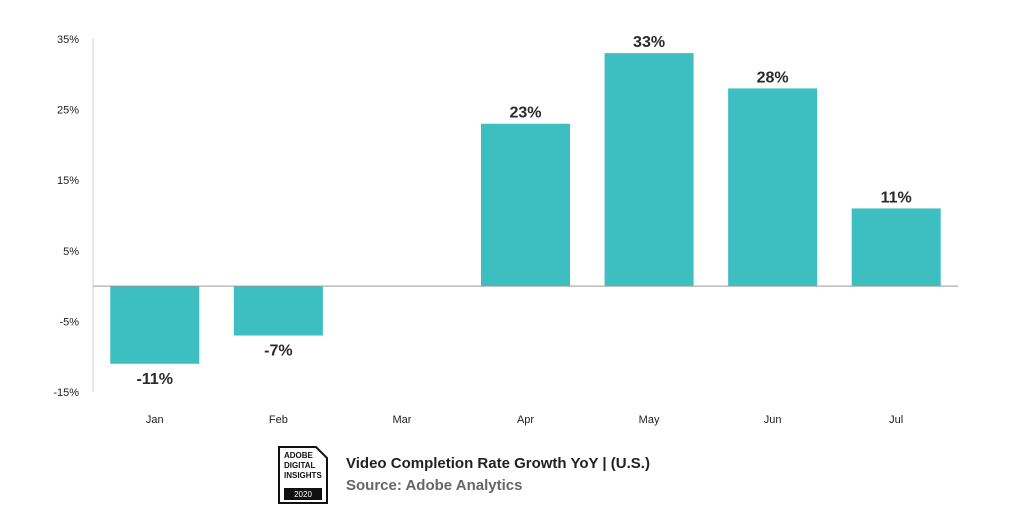 The width and height of the screenshot is (1024, 512). What do you see at coordinates (300, 465) in the screenshot?
I see `badge-line-2: DIGITAL` at bounding box center [300, 465].